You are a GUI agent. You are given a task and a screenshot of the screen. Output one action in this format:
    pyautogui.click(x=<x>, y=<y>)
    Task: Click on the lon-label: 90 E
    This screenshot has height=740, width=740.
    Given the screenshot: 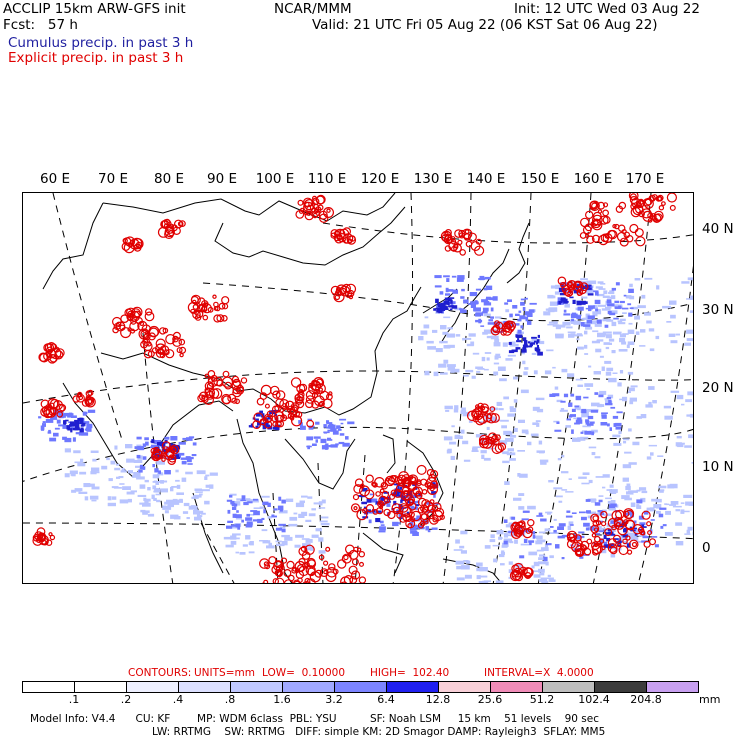 What is the action you would take?
    pyautogui.click(x=222, y=179)
    